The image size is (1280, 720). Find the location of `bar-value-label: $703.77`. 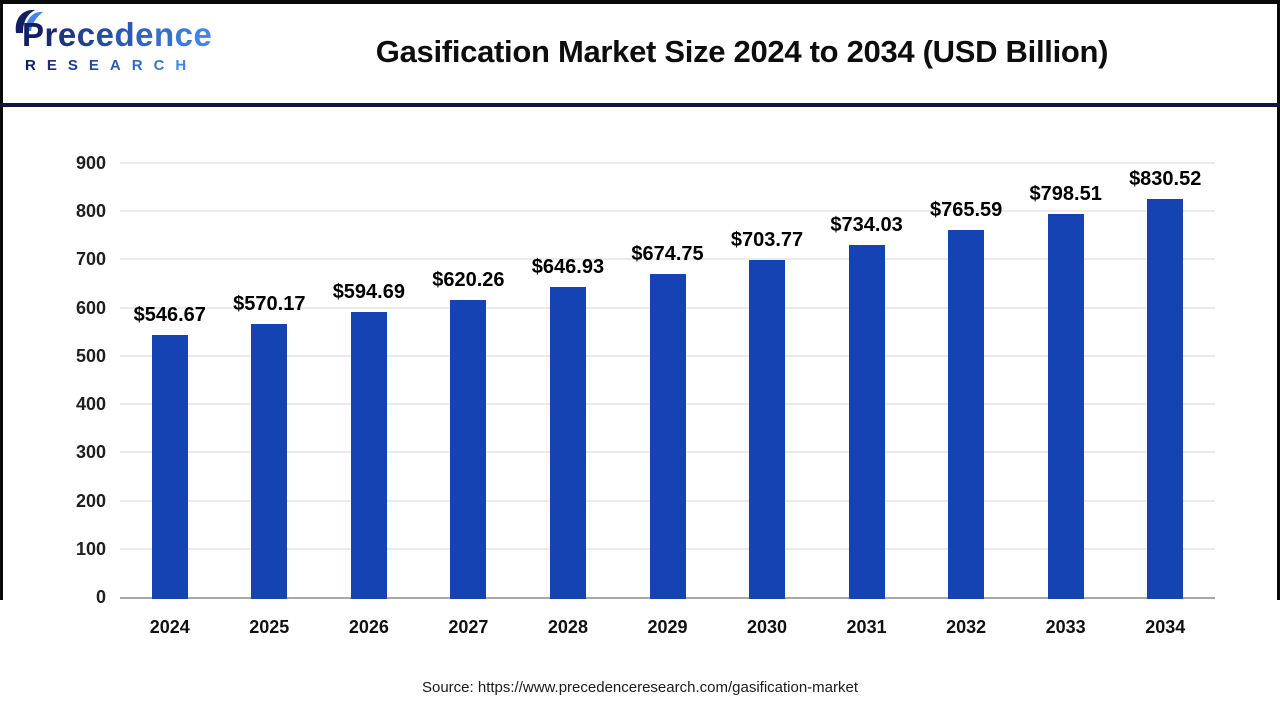

bar-value-label: $703.77 is located at coordinates (767, 239).